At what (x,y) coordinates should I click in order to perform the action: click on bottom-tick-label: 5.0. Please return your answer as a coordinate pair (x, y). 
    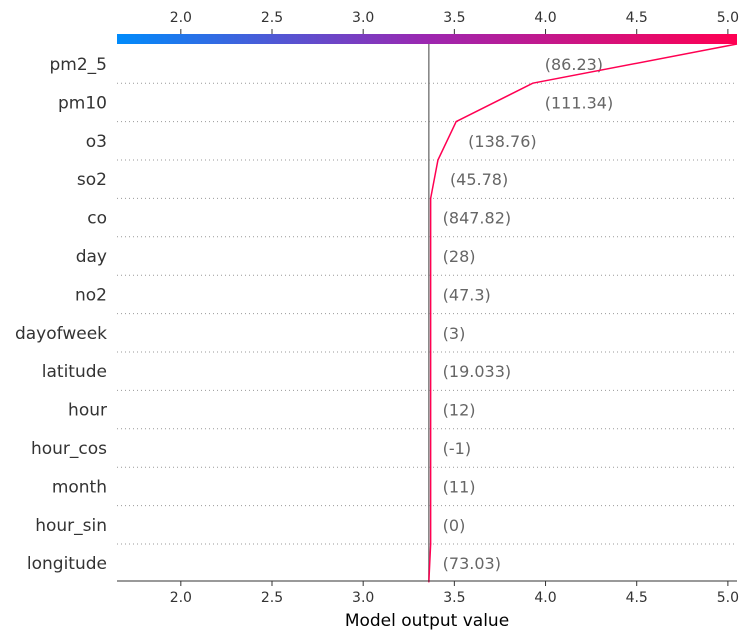
    Looking at the image, I should click on (728, 598).